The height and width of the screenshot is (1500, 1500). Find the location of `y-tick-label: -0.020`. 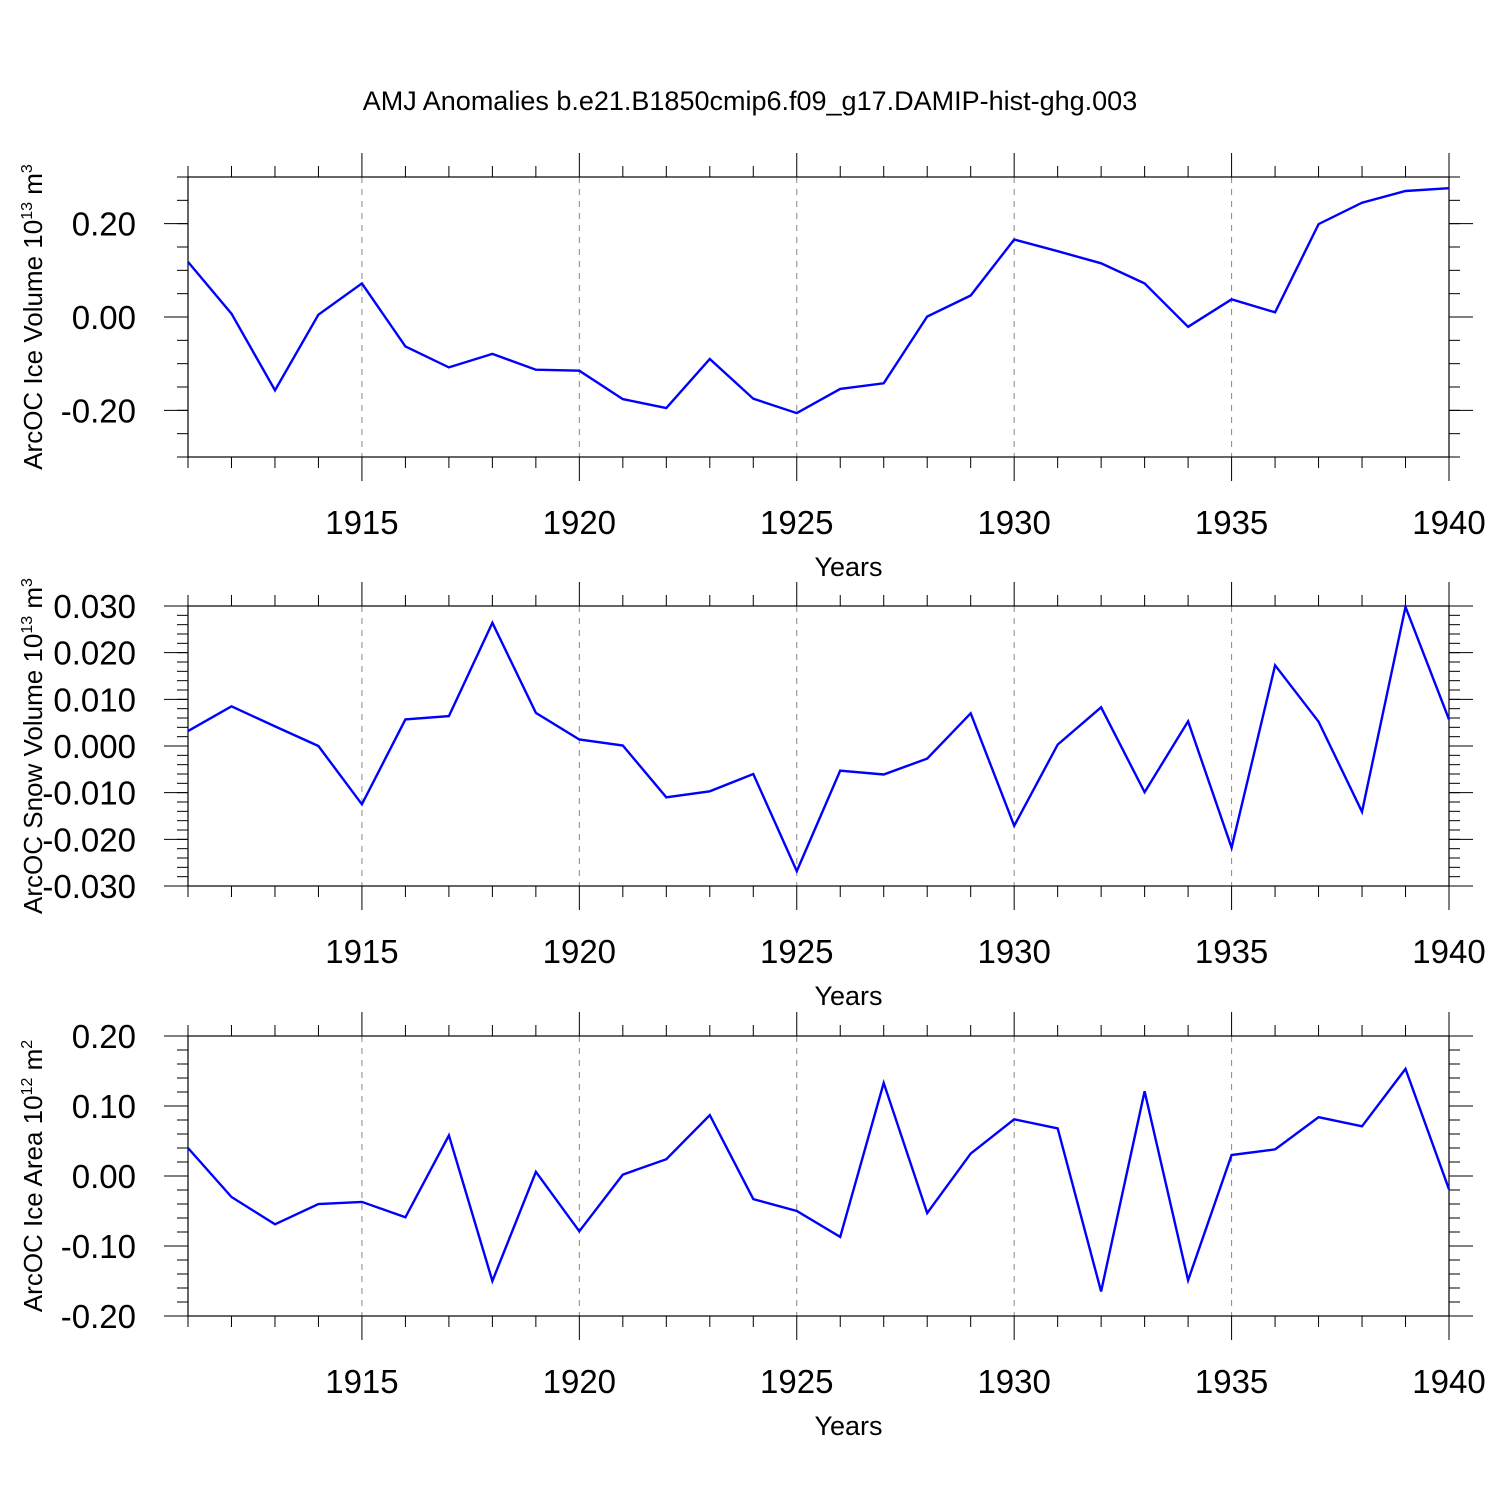

y-tick-label: -0.020 is located at coordinates (89, 839).